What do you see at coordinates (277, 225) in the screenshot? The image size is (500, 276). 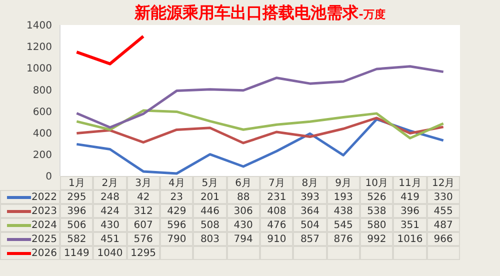 I see `data-label: 476` at bounding box center [277, 225].